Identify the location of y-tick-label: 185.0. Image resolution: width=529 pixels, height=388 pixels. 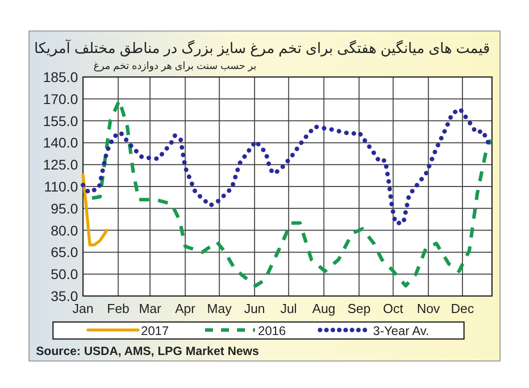
(60, 77).